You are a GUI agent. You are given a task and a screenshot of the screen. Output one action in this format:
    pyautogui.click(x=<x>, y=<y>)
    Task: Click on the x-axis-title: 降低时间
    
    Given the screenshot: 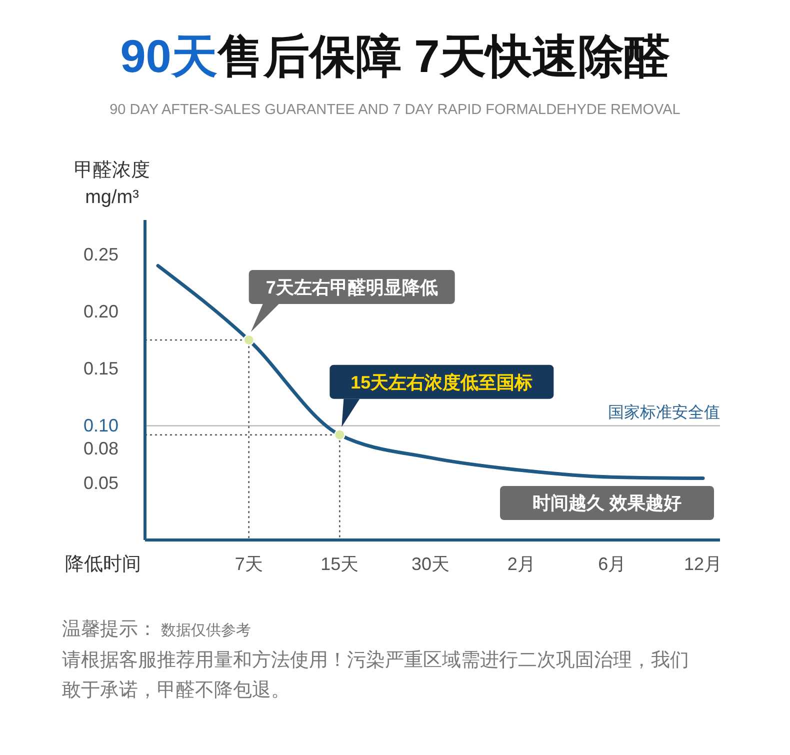 What is the action you would take?
    pyautogui.click(x=103, y=564)
    